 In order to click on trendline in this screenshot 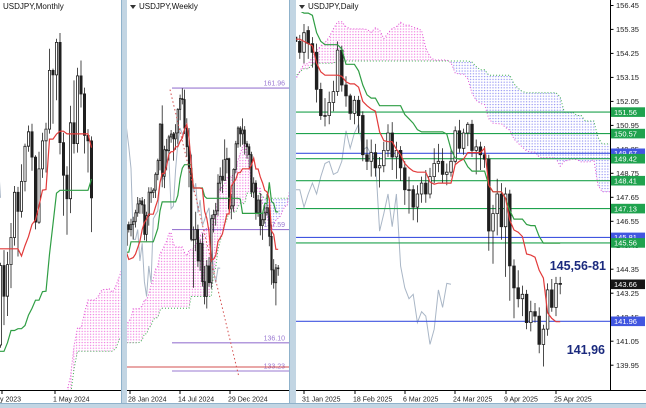, I will do `click(204, 233)`.